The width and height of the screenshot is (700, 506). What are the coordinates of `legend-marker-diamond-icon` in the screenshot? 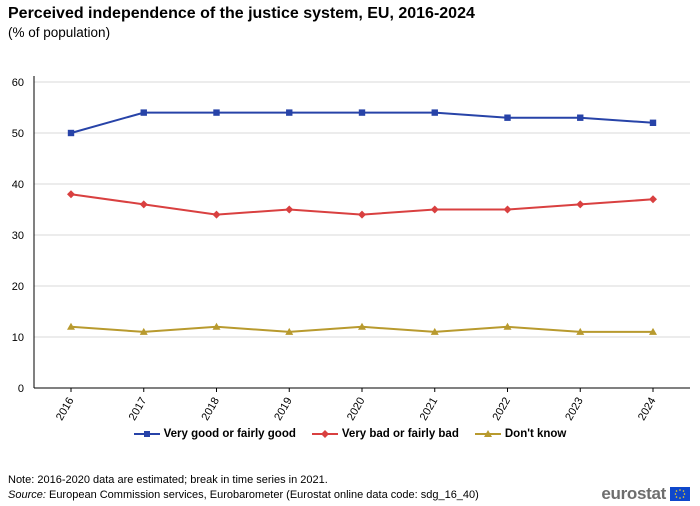 It's located at (324, 434).